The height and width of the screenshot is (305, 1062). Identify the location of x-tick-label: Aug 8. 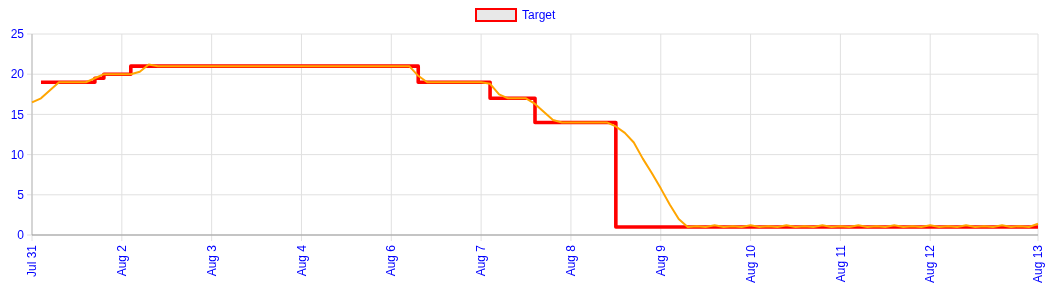
(571, 260).